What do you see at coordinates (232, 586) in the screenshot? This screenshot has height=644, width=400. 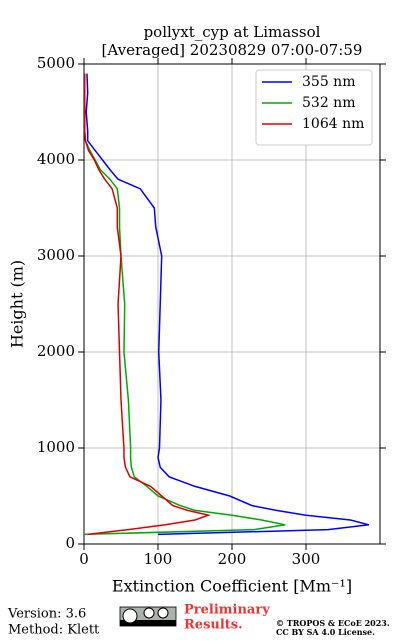 I see `x-axis-label: Extinction Coefficient [Mm⁻¹]` at bounding box center [232, 586].